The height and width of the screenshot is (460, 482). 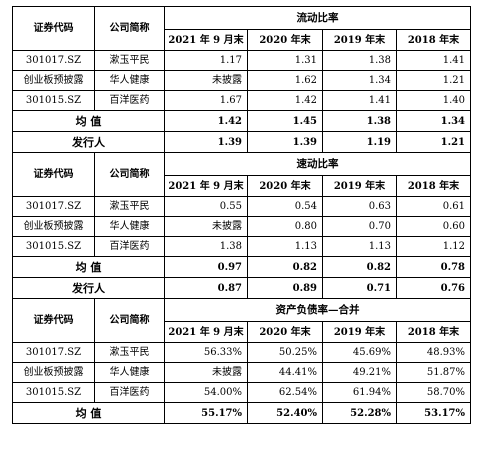 What do you see at coordinates (285, 392) in the screenshot?
I see `value-cell: 62.54%` at bounding box center [285, 392].